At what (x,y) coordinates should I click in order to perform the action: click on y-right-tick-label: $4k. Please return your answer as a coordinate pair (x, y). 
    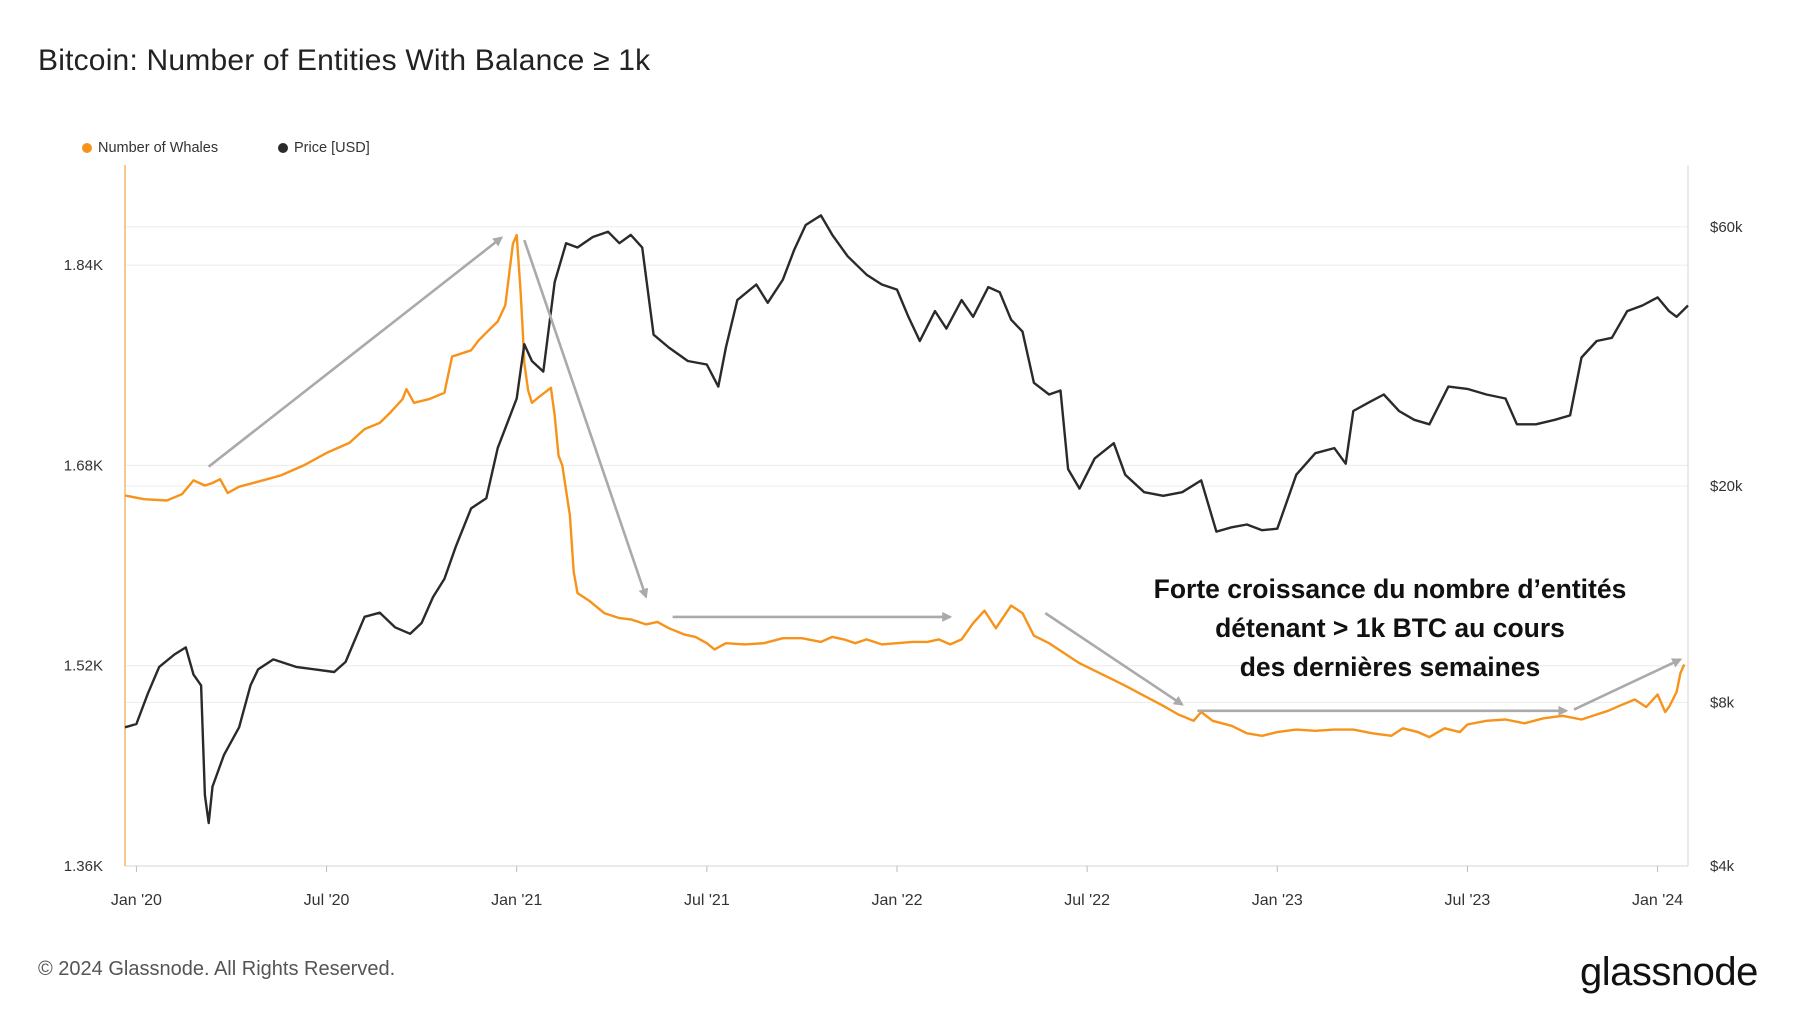
    Looking at the image, I should click on (1722, 866).